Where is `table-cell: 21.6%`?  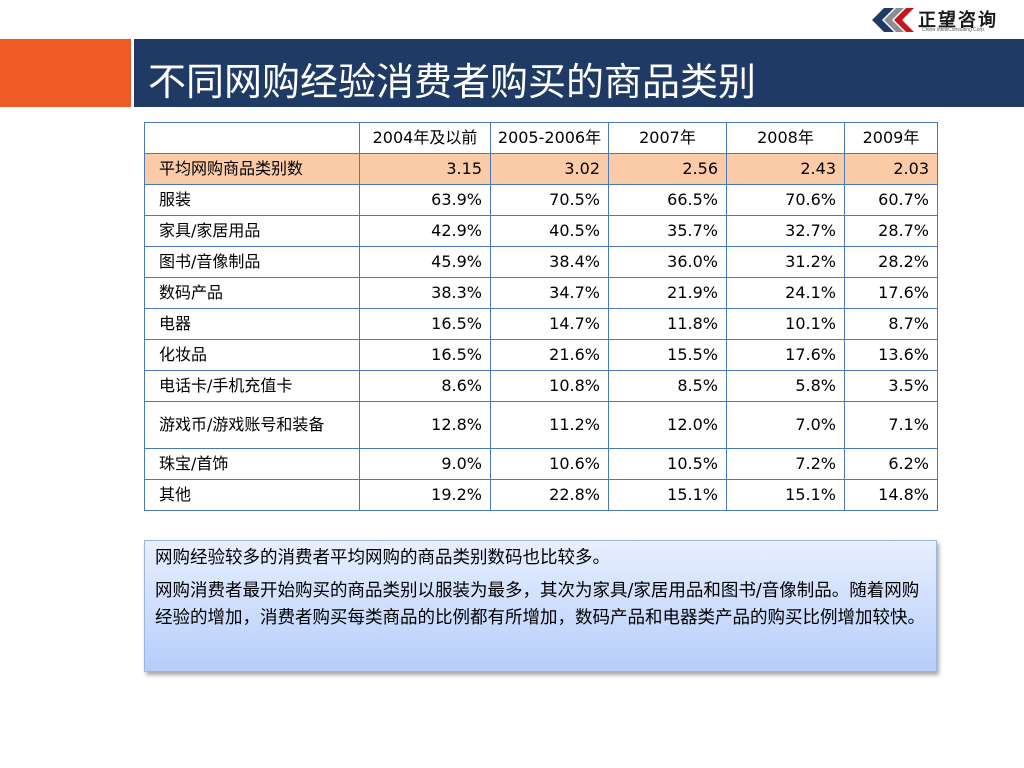 table-cell: 21.6% is located at coordinates (549, 355).